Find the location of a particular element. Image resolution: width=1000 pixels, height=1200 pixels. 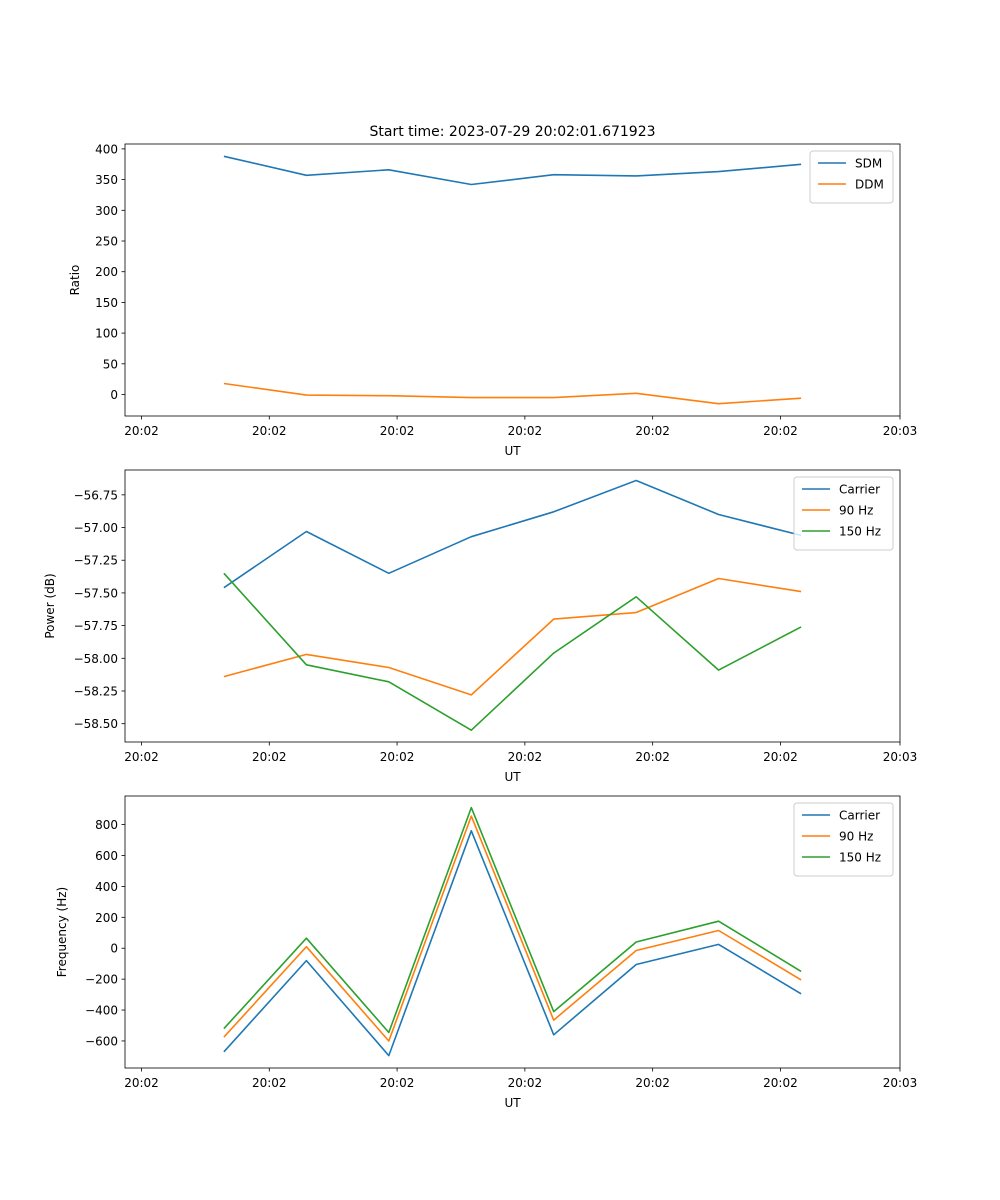

y-tick-label: −600 is located at coordinates (101, 1041).